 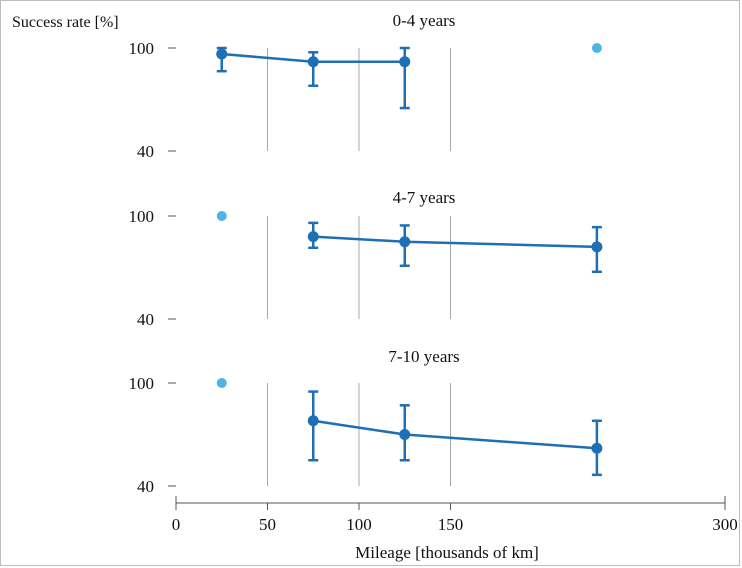 I want to click on x-tick-label: 50, so click(x=267, y=524).